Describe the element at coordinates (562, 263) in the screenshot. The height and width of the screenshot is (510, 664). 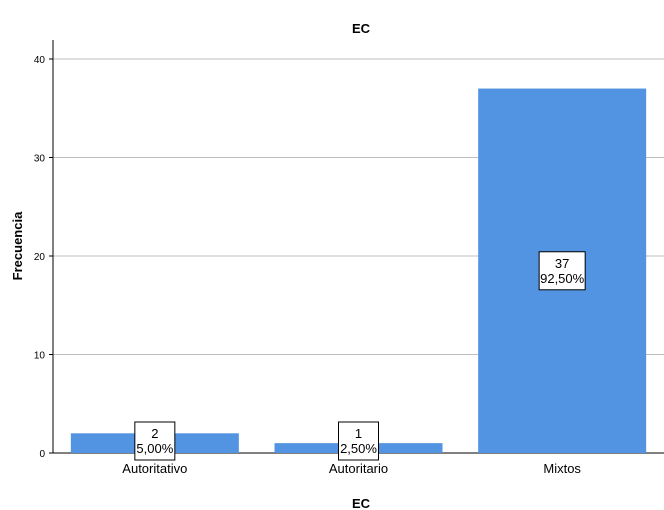
I see `data-label-count: 37` at that location.